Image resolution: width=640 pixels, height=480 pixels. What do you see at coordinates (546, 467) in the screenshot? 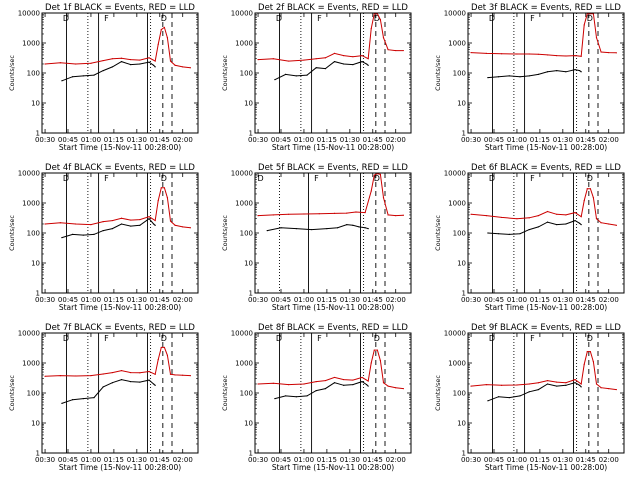
I see `x-axis-label: Start Time (15-Nov-11 00:28:00)` at bounding box center [546, 467].